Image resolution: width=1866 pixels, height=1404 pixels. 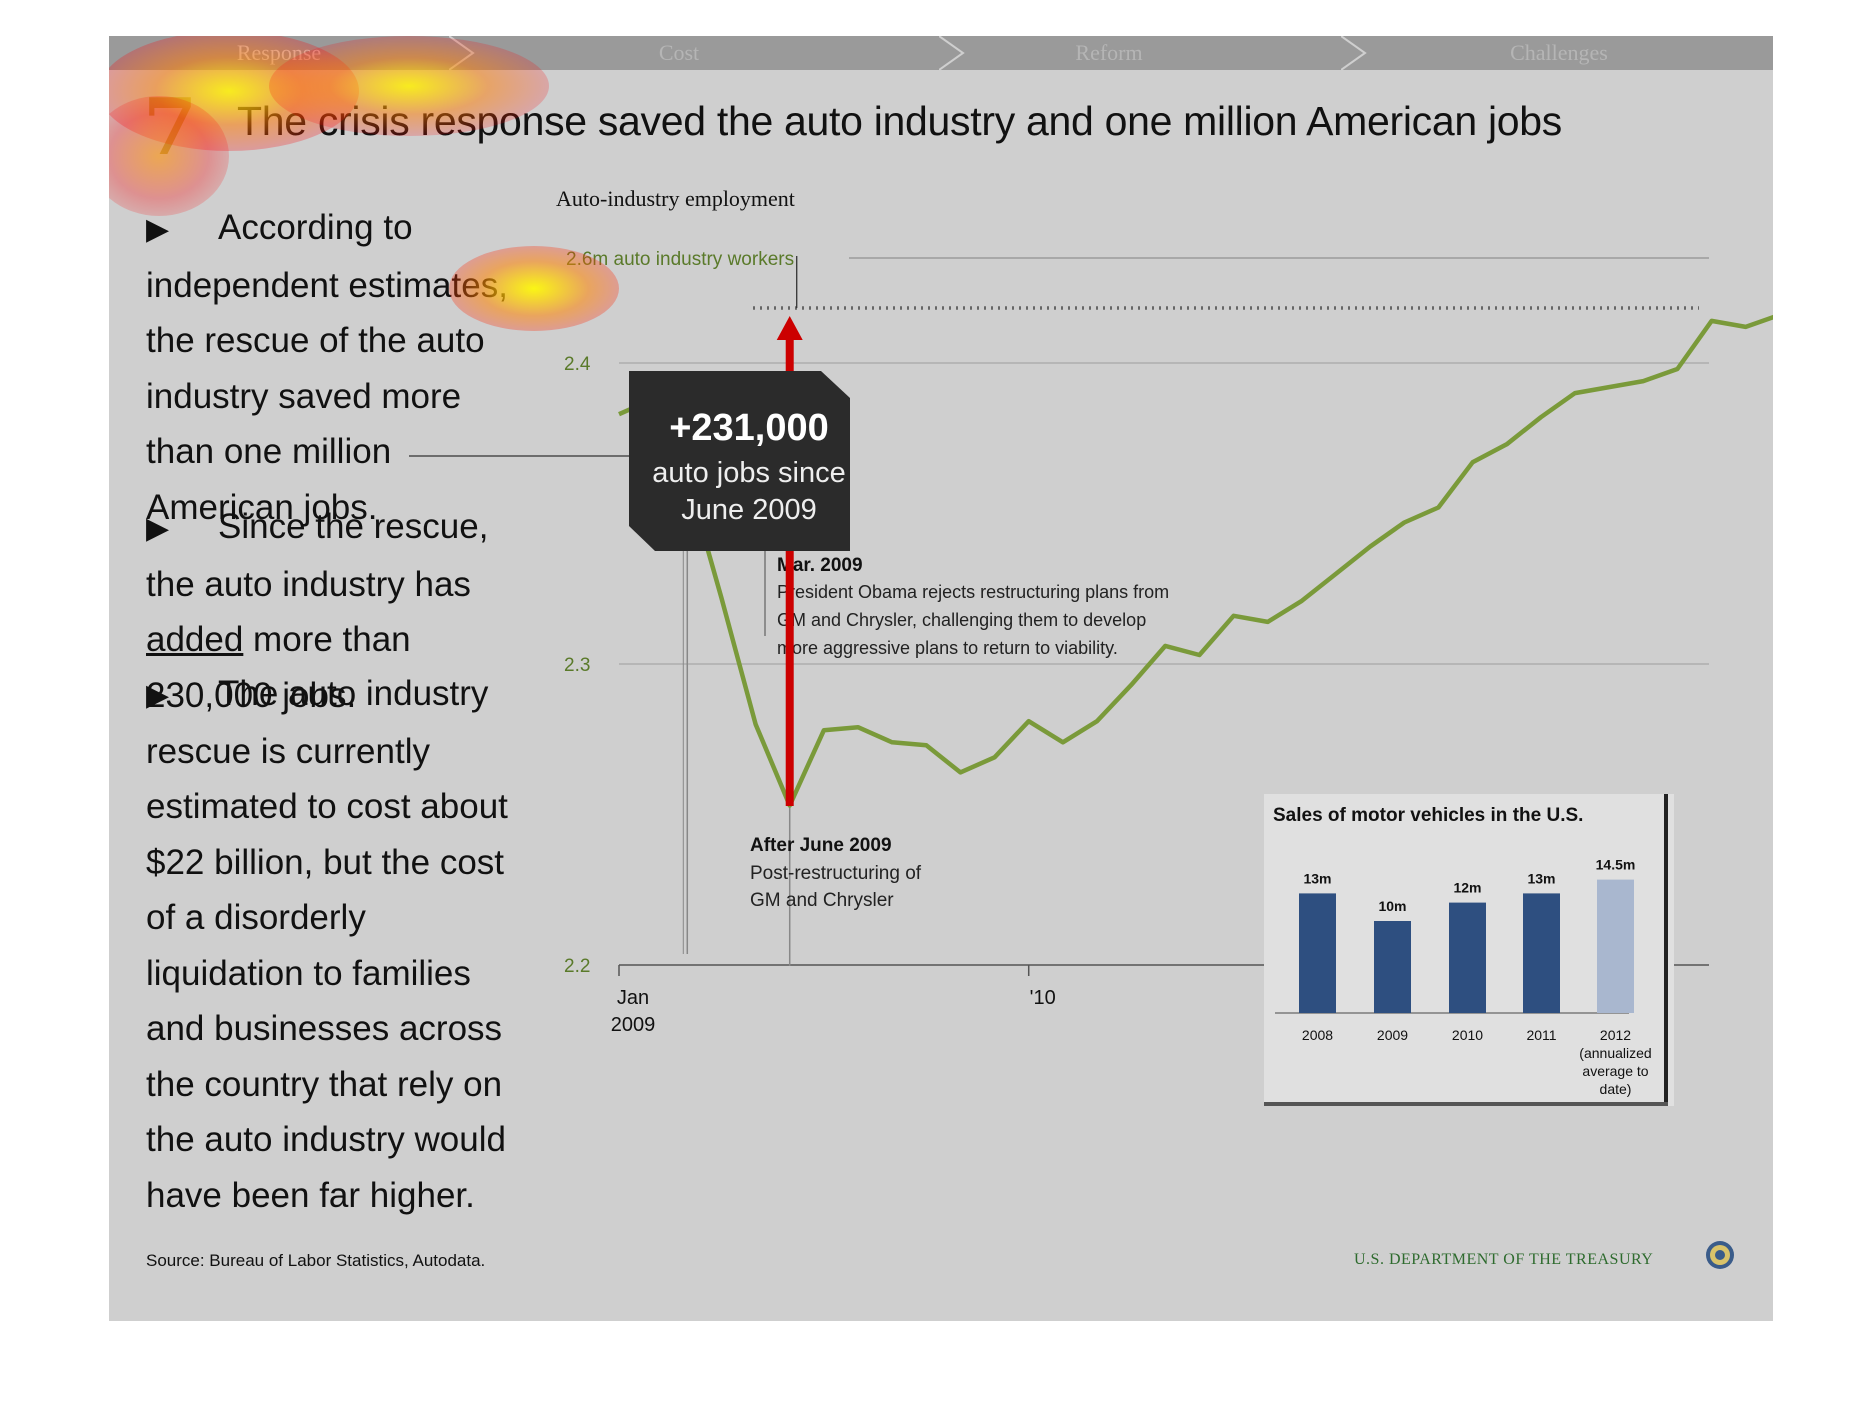 What do you see at coordinates (675, 198) in the screenshot?
I see `line-chart-title: Auto-industry employment` at bounding box center [675, 198].